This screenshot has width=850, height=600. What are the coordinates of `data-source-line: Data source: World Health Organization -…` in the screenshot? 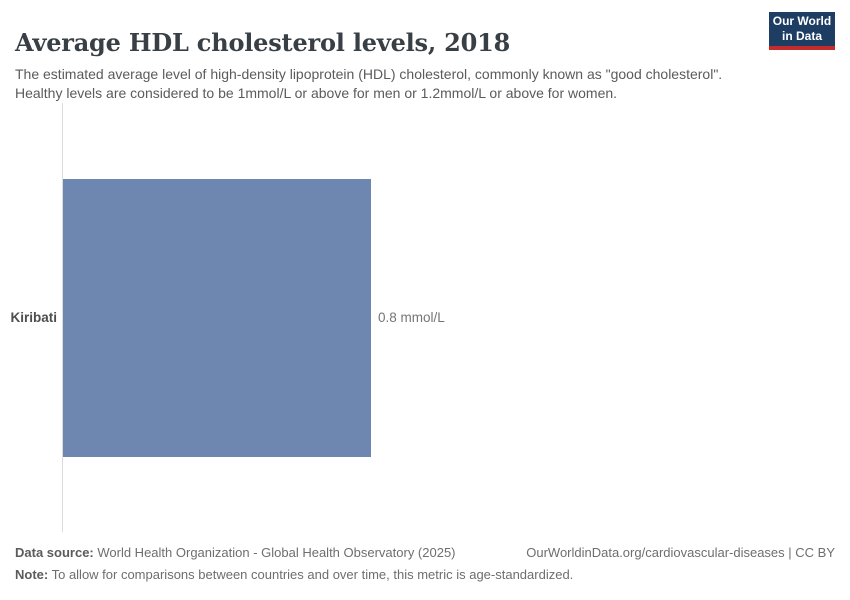 It's located at (235, 552).